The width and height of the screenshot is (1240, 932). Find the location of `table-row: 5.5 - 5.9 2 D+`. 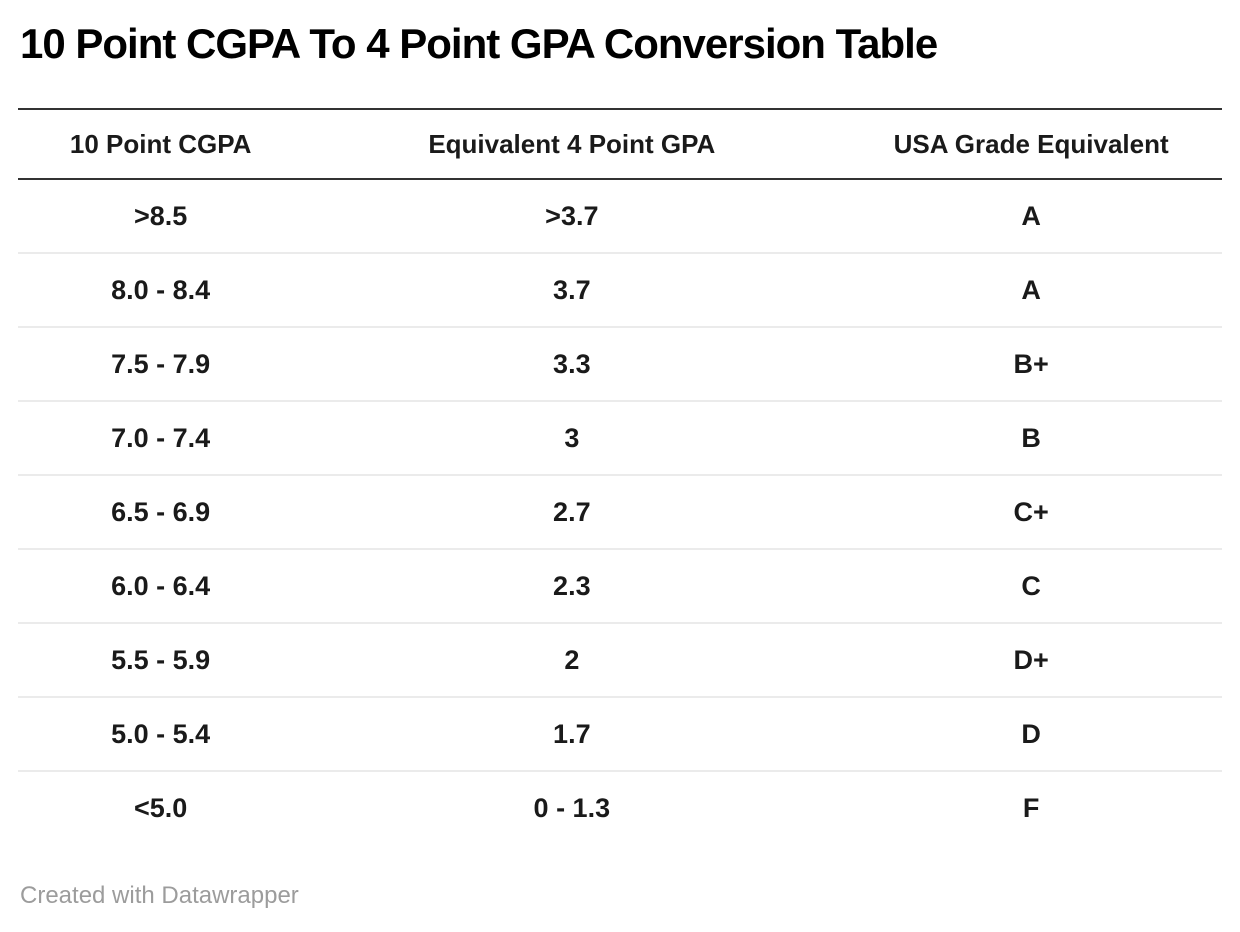

table-row: 5.5 - 5.9 2 D+ is located at coordinates (620, 660).